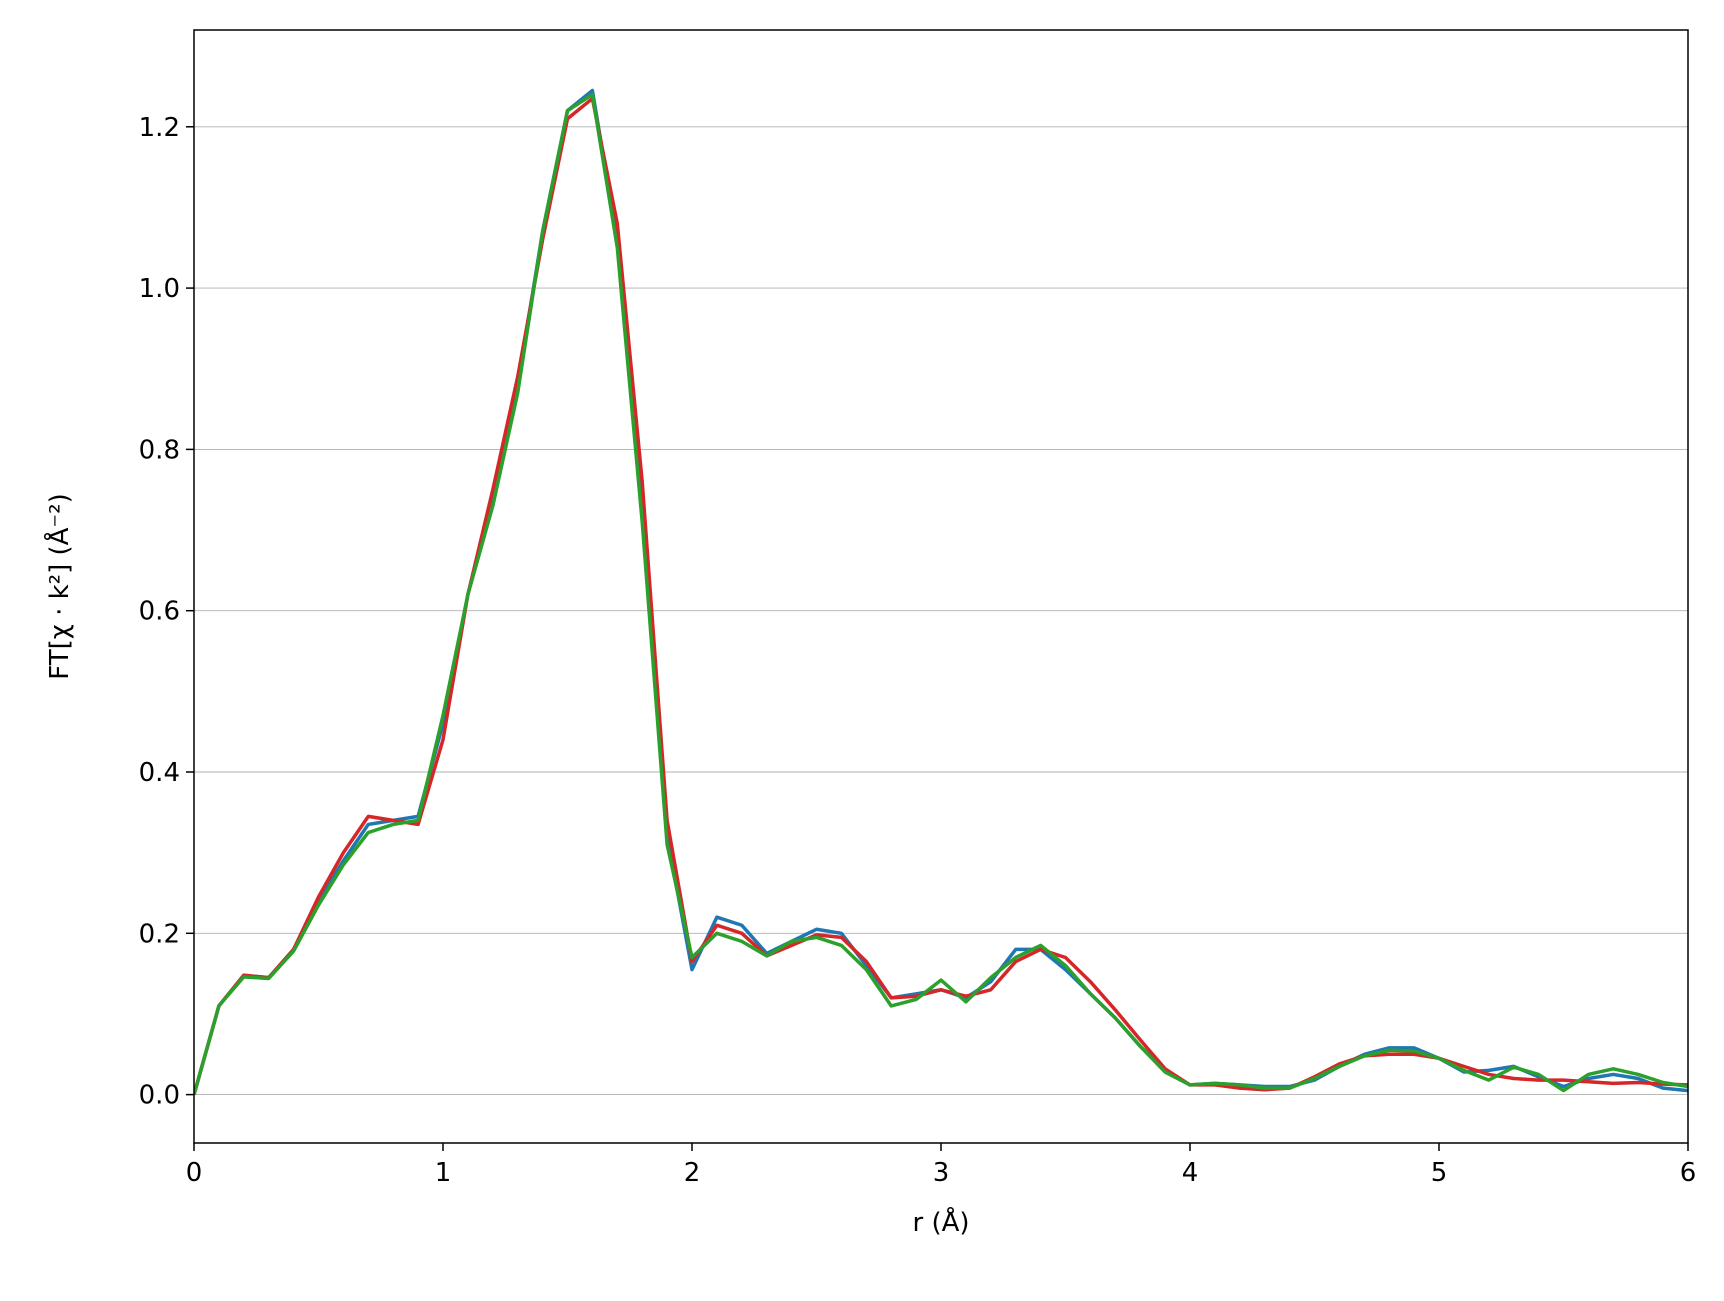  I want to click on x-tick-label: 6, so click(1688, 1173).